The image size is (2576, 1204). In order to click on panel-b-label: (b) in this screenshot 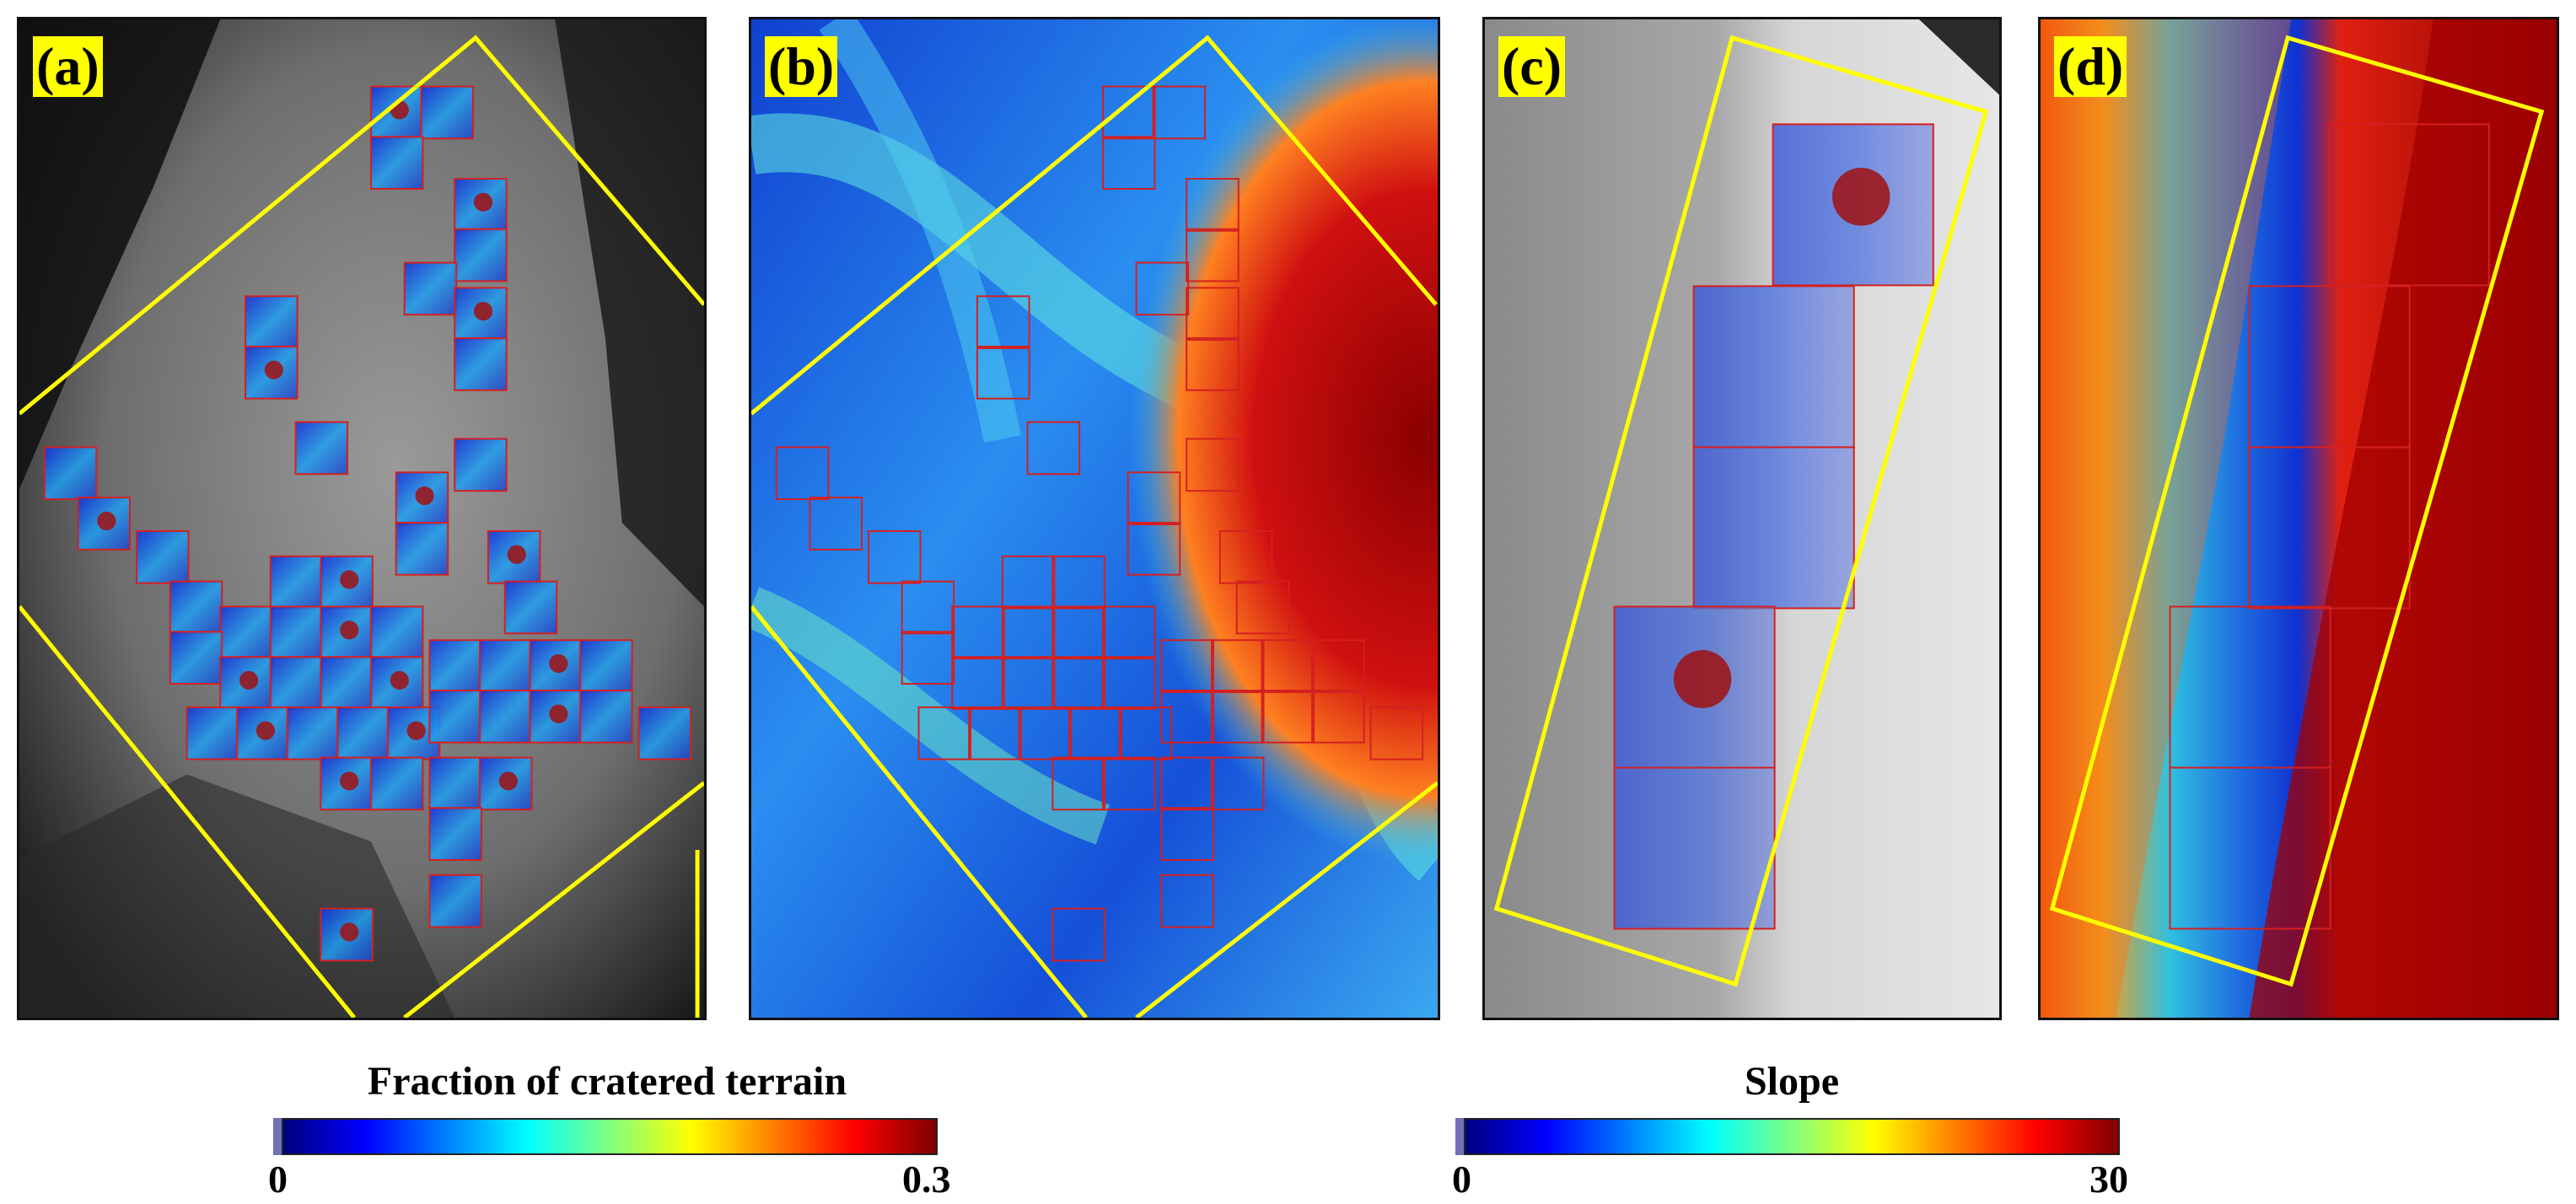, I will do `click(801, 66)`.